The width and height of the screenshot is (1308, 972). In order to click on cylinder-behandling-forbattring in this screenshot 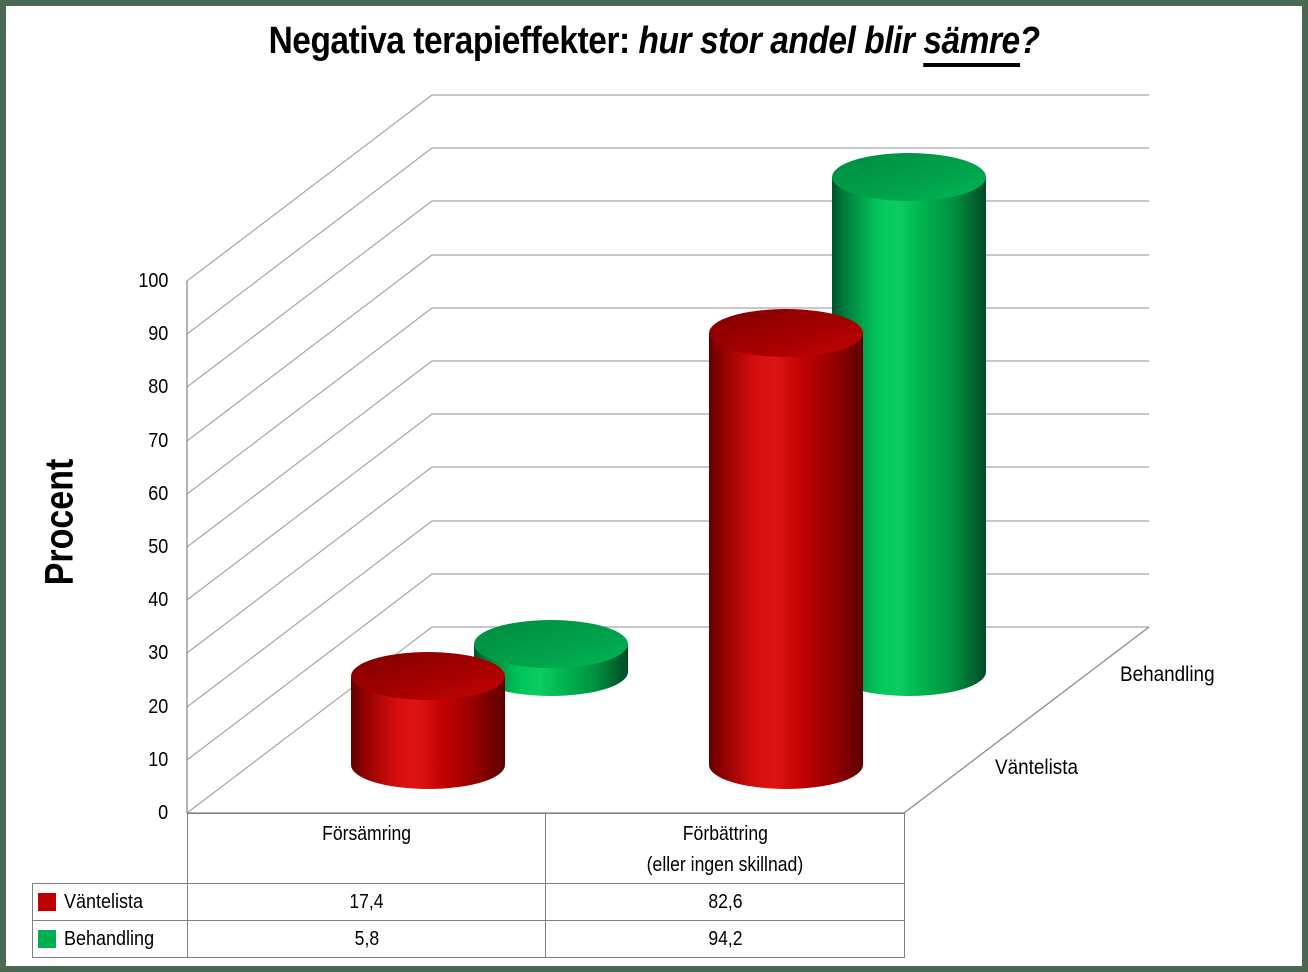, I will do `click(909, 424)`.